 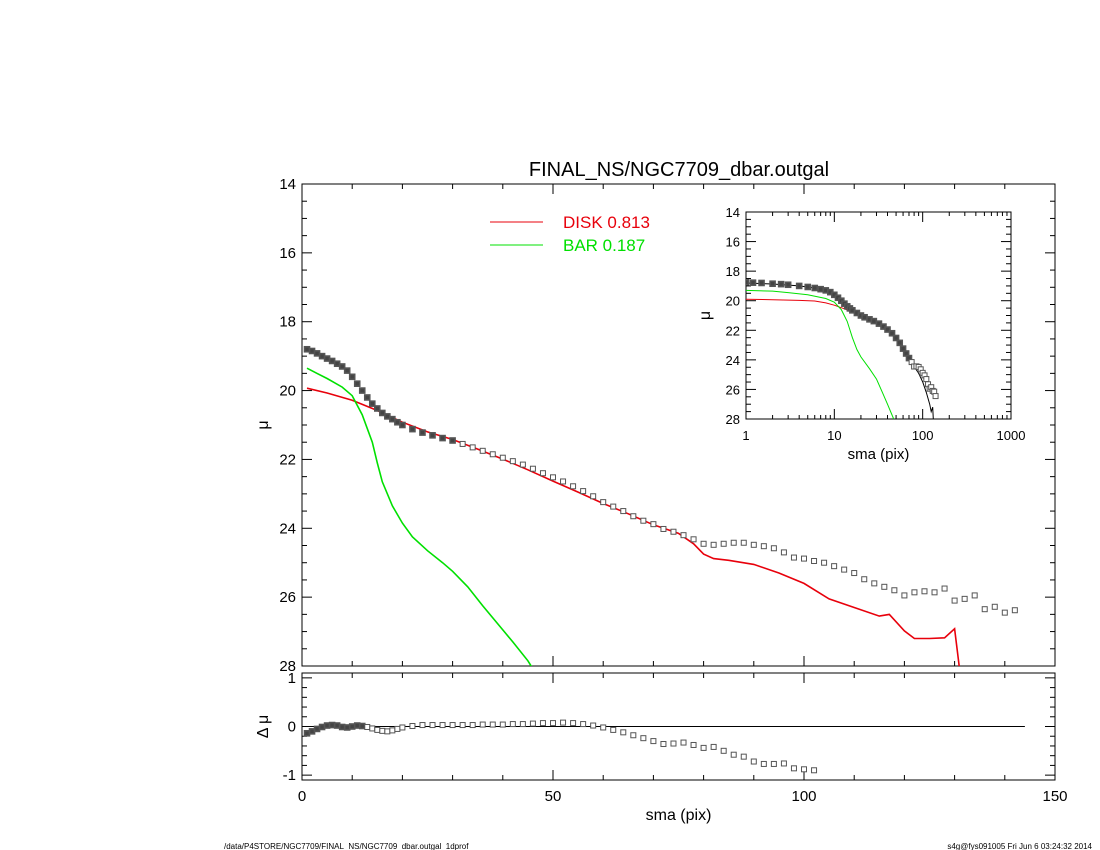 What do you see at coordinates (705, 315) in the screenshot?
I see `y-axis-label: μ` at bounding box center [705, 315].